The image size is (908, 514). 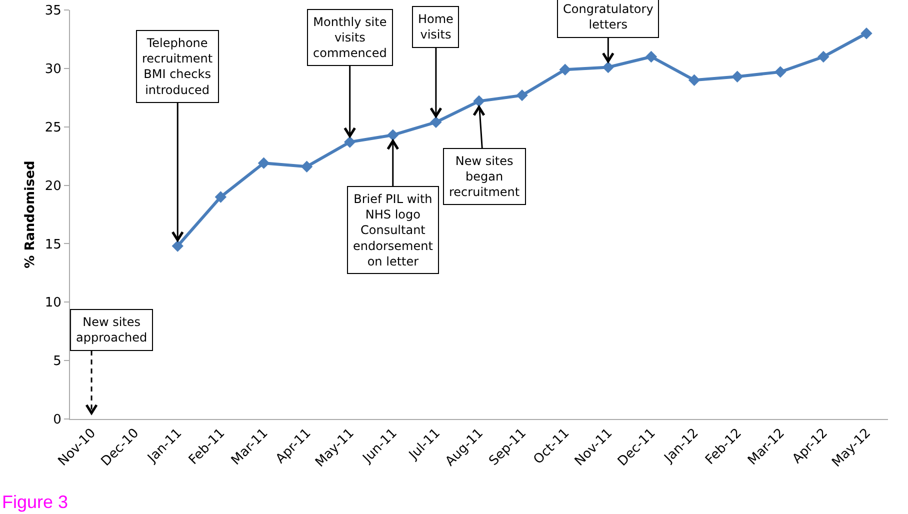 I want to click on y-tick-label: 35, so click(x=53, y=11).